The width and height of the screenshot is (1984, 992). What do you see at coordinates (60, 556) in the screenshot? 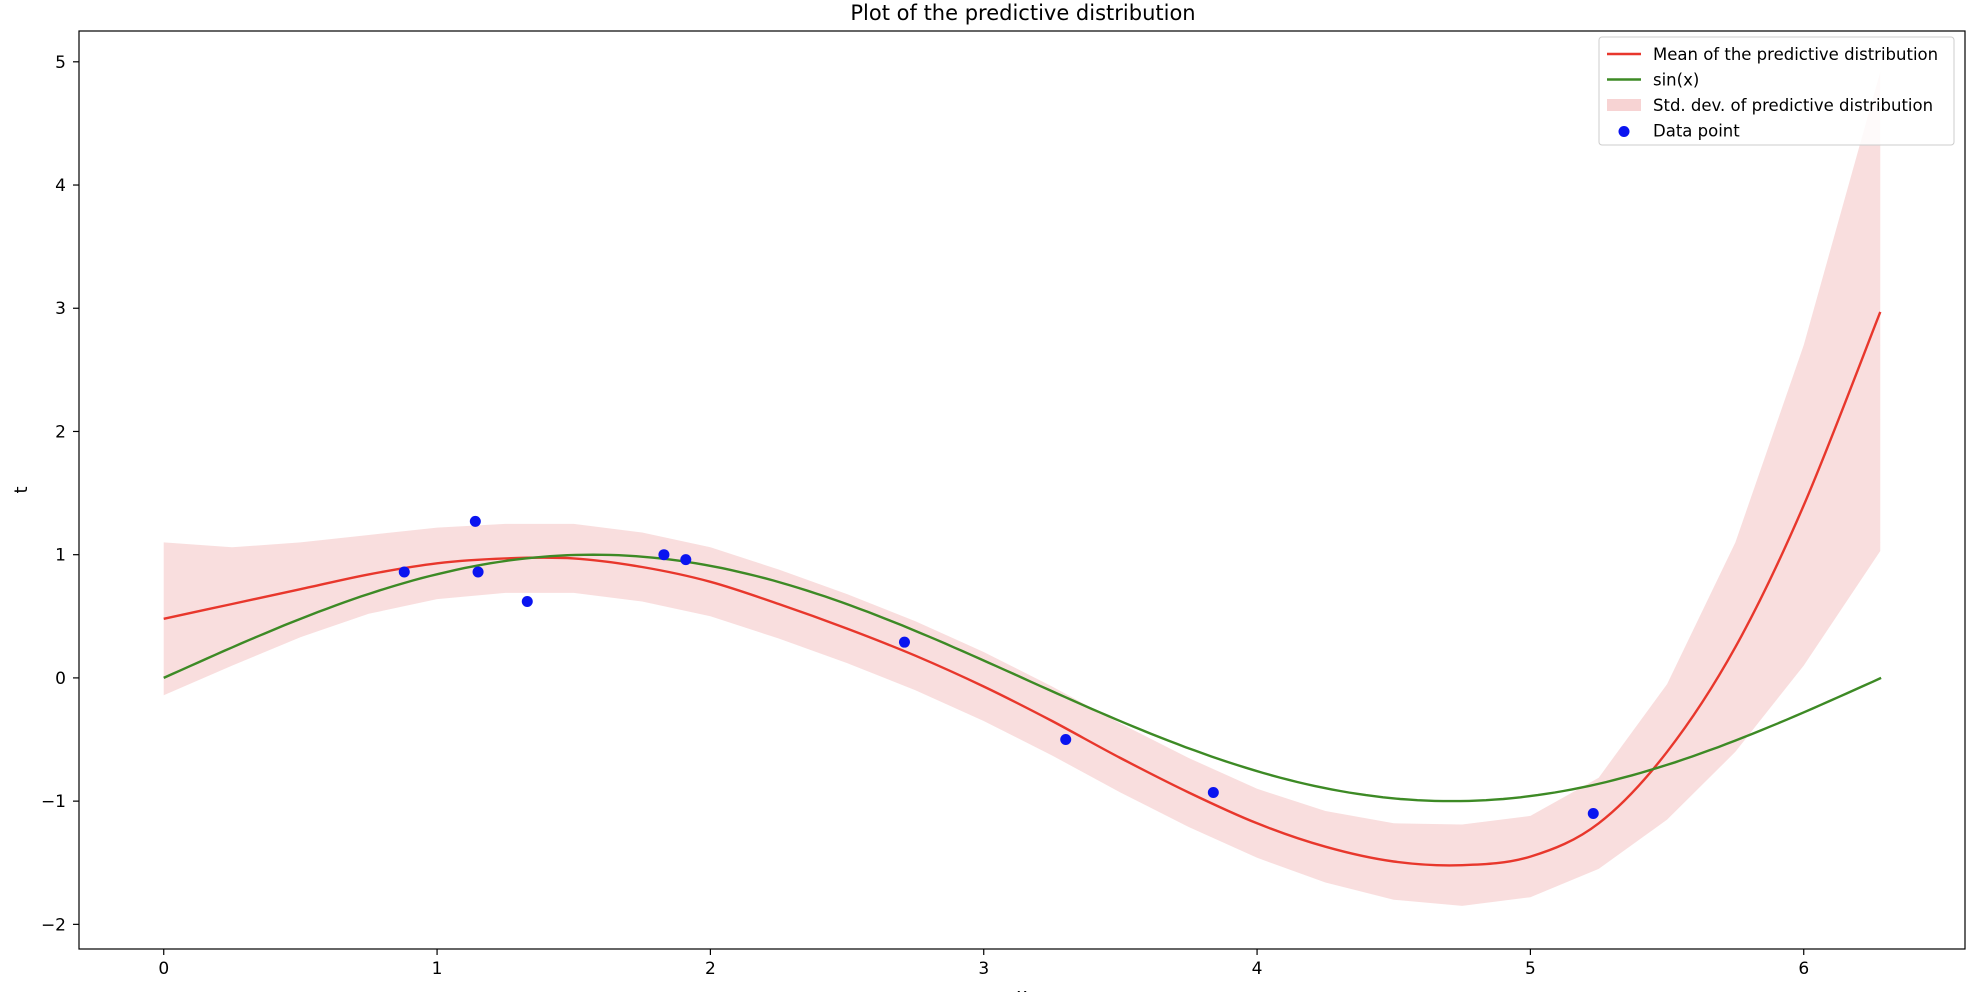
I see `y-tick-label: 1` at bounding box center [60, 556].